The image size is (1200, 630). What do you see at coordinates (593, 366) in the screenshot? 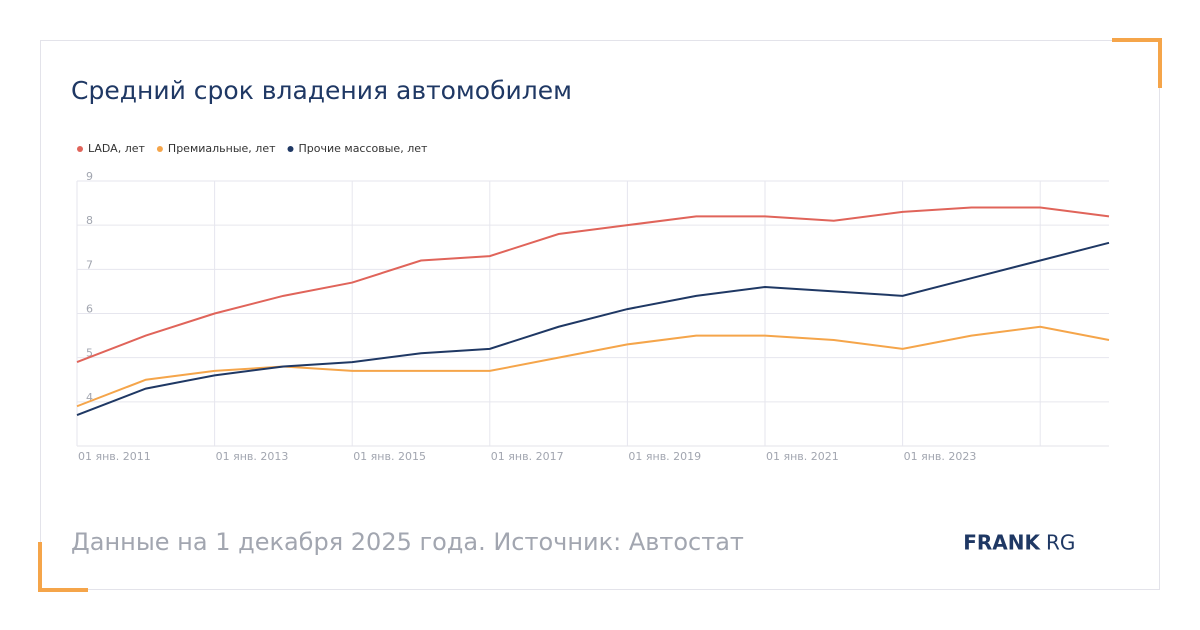
I see `line` at bounding box center [593, 366].